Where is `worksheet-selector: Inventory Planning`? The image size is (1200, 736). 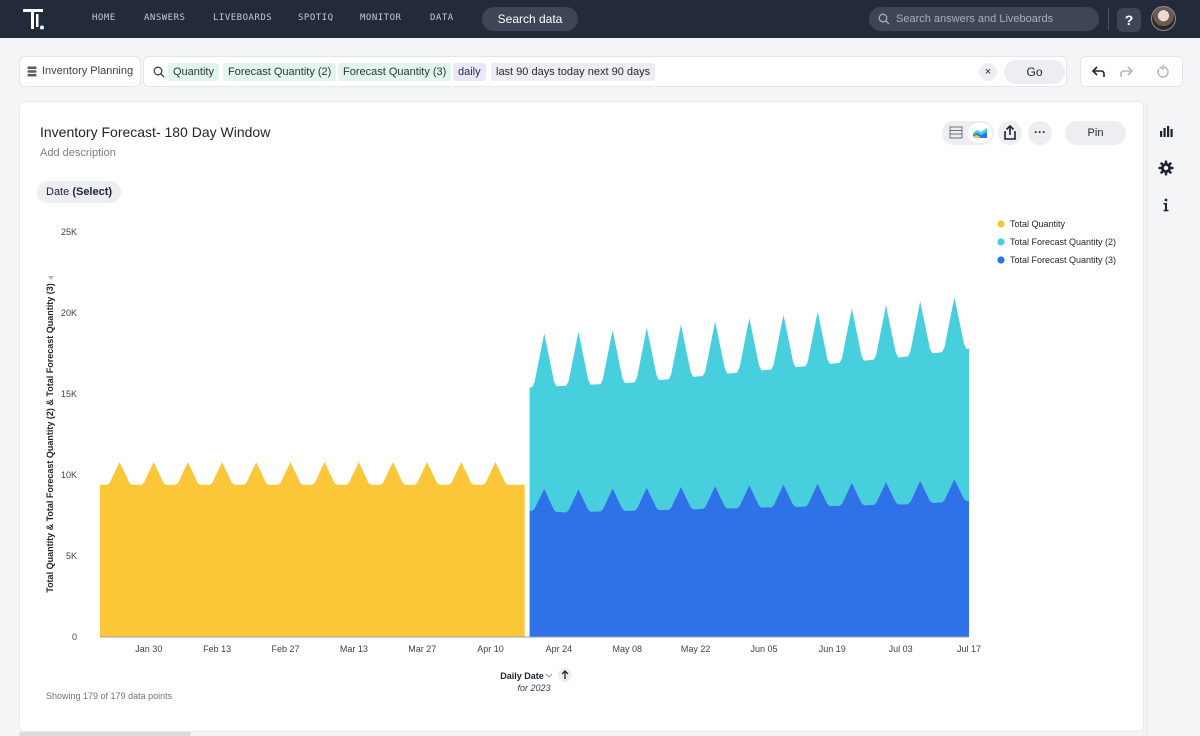
worksheet-selector: Inventory Planning is located at coordinates (80, 71).